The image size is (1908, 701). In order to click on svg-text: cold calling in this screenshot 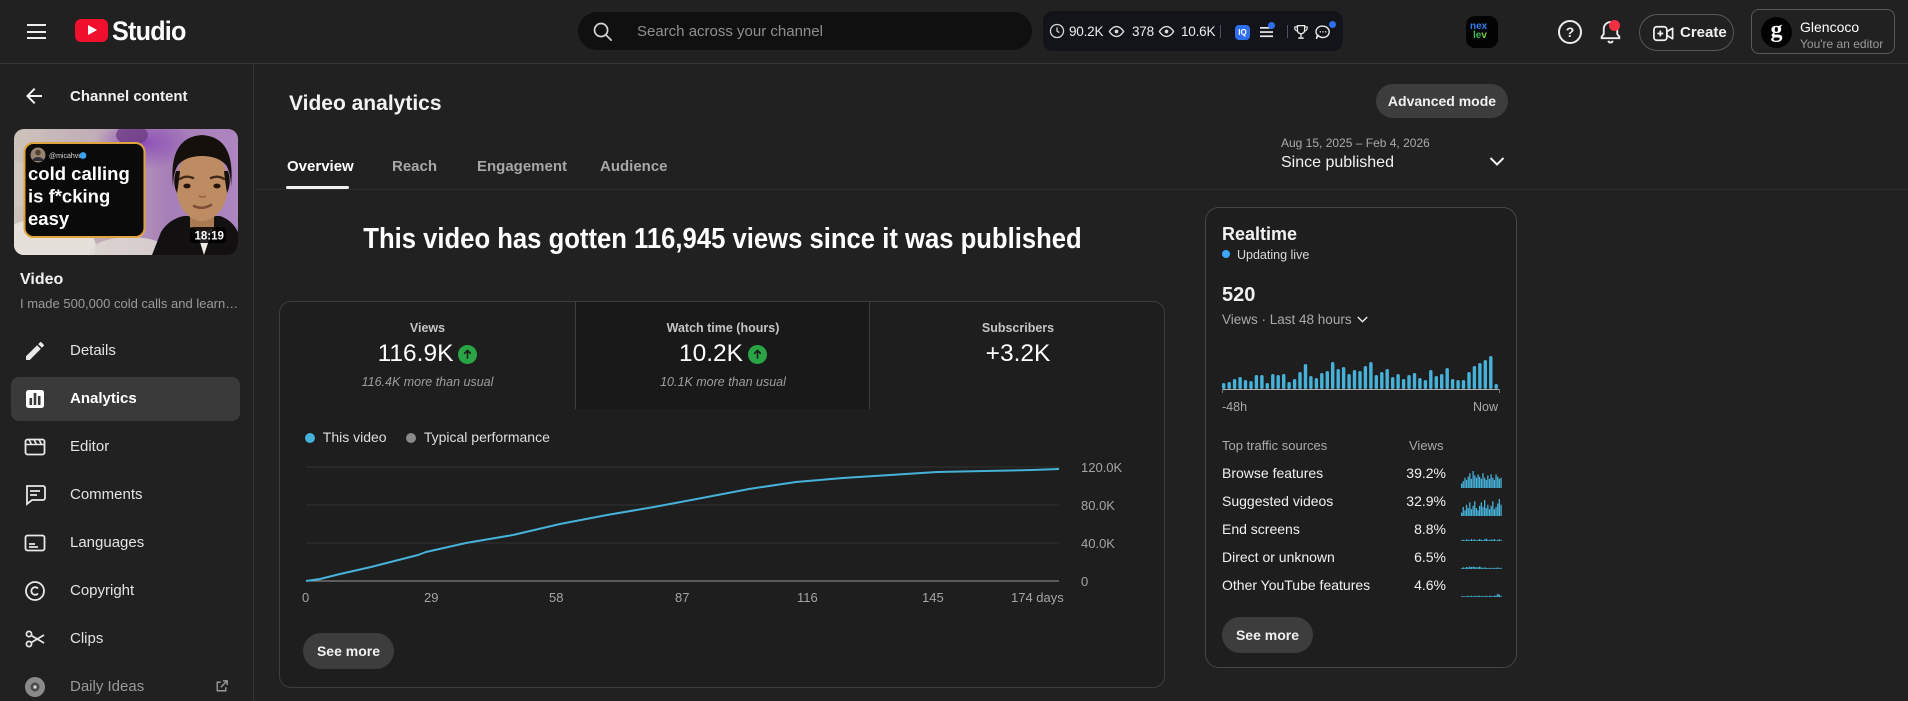, I will do `click(79, 173)`.